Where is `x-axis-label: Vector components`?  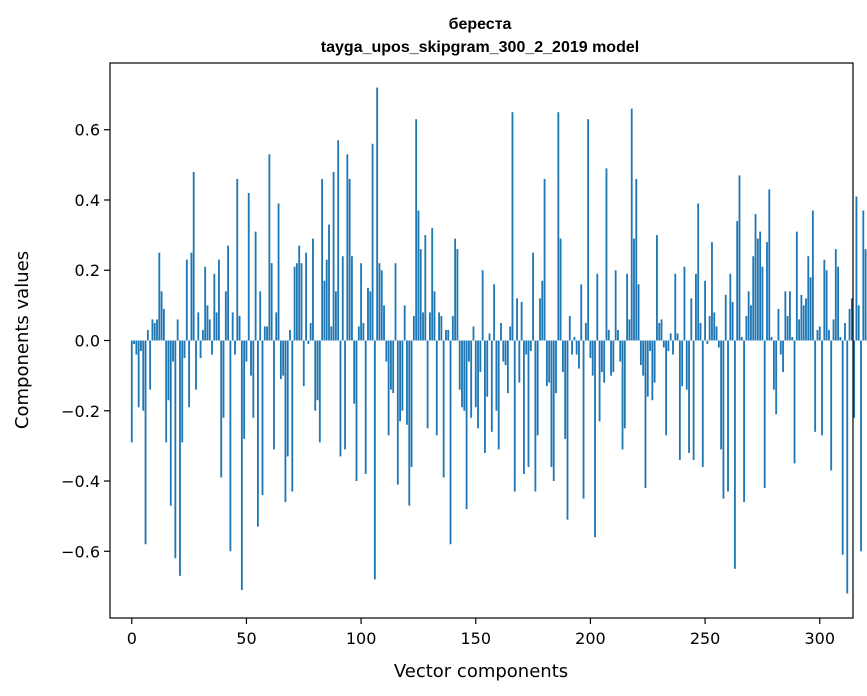 x-axis-label: Vector components is located at coordinates (481, 671).